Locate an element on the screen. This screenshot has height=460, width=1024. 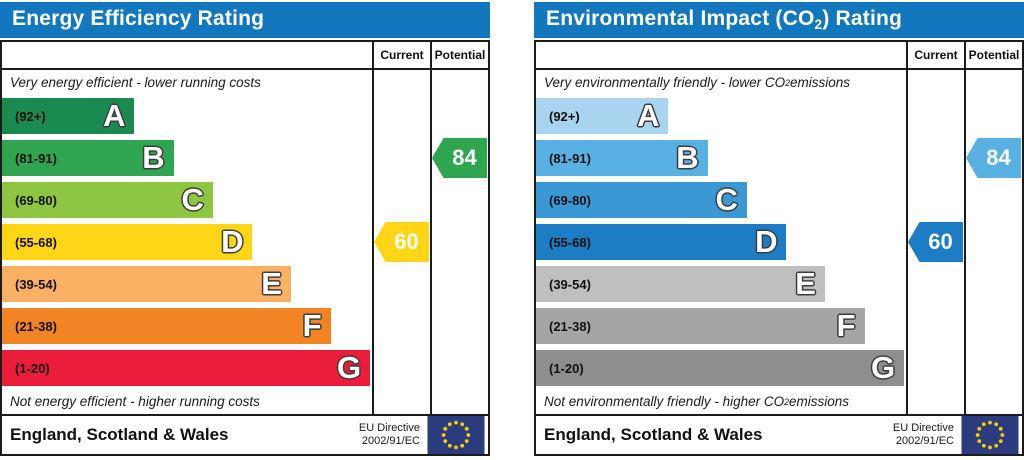
chart-title-bar: Environmental Impact (CO2) Rating is located at coordinates (779, 20).